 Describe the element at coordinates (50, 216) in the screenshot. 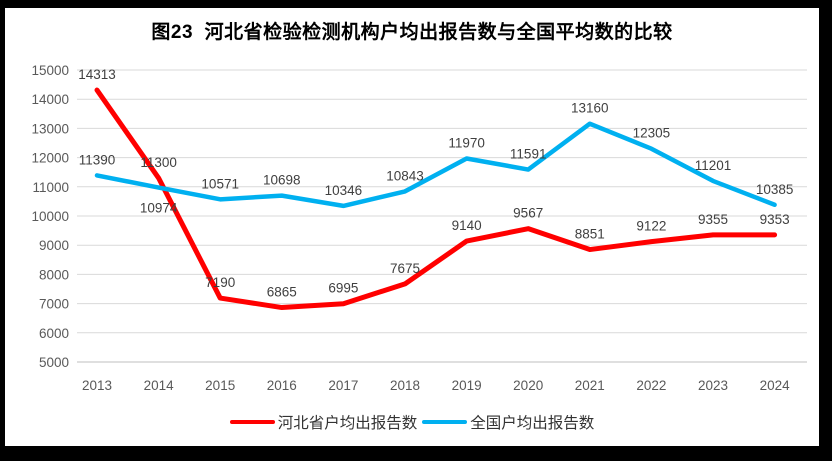

I see `y-axis-tick-label: 10000` at that location.